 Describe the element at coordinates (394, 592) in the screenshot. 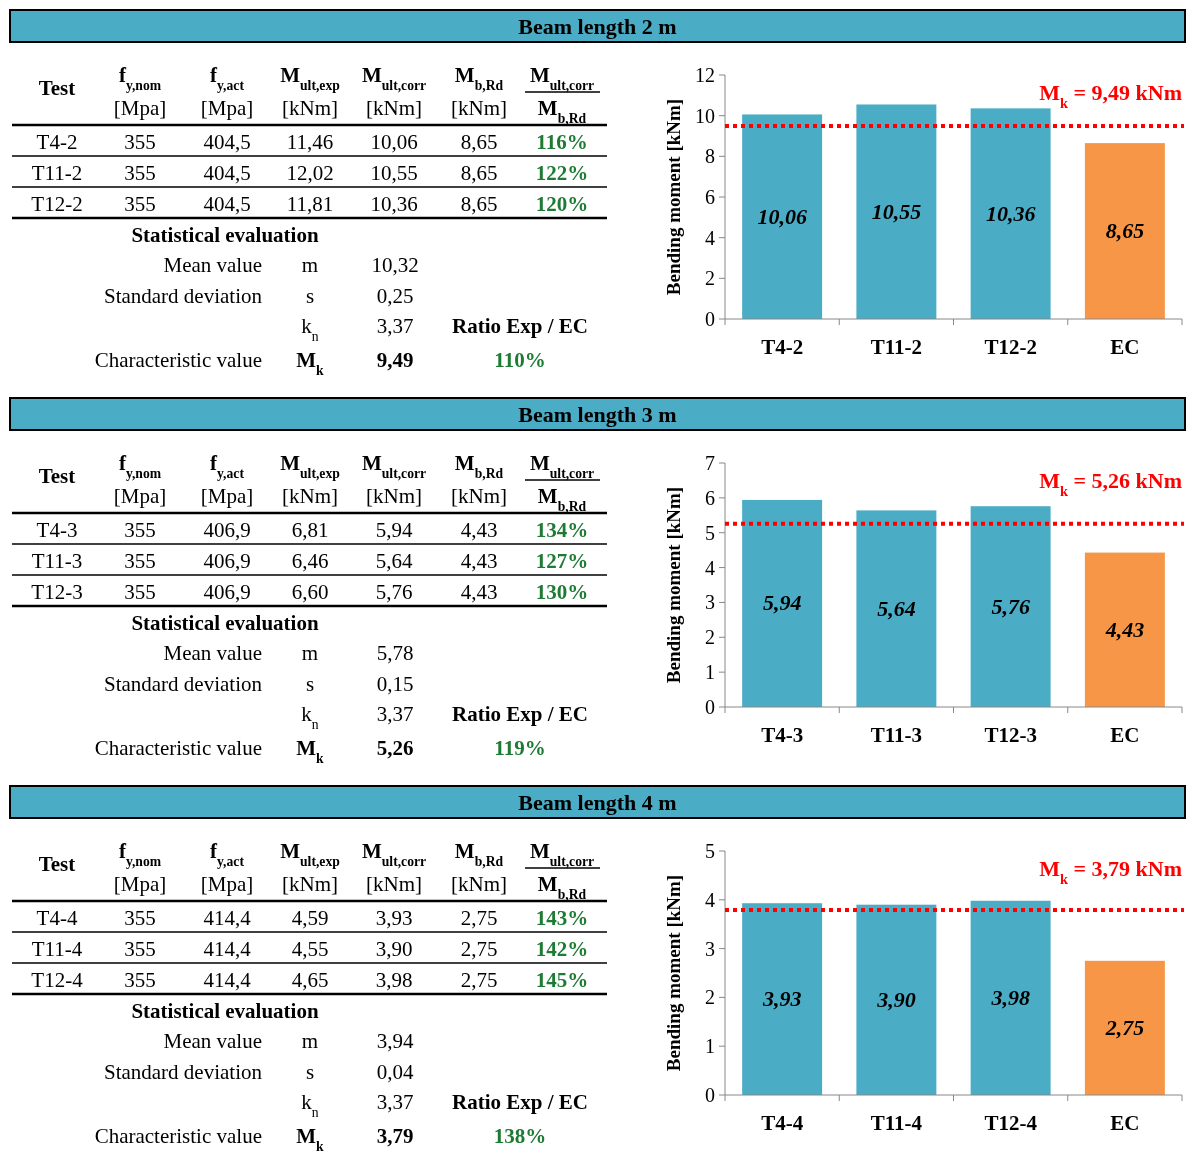

I see `text: 5,76` at that location.